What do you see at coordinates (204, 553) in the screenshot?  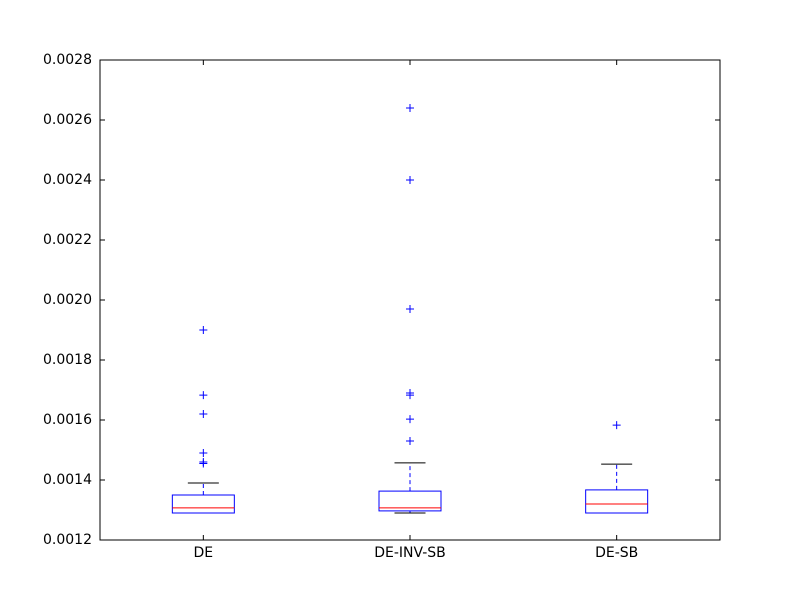 I see `x-tick-label: DE` at bounding box center [204, 553].